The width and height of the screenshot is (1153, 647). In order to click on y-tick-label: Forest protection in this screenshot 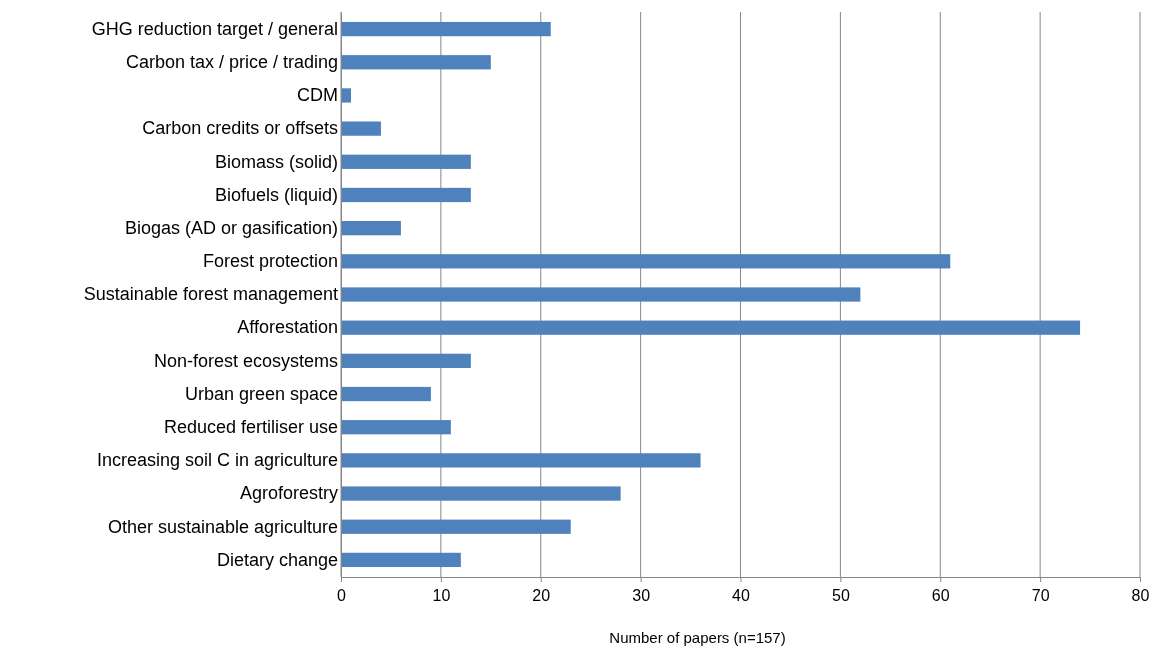, I will do `click(270, 261)`.